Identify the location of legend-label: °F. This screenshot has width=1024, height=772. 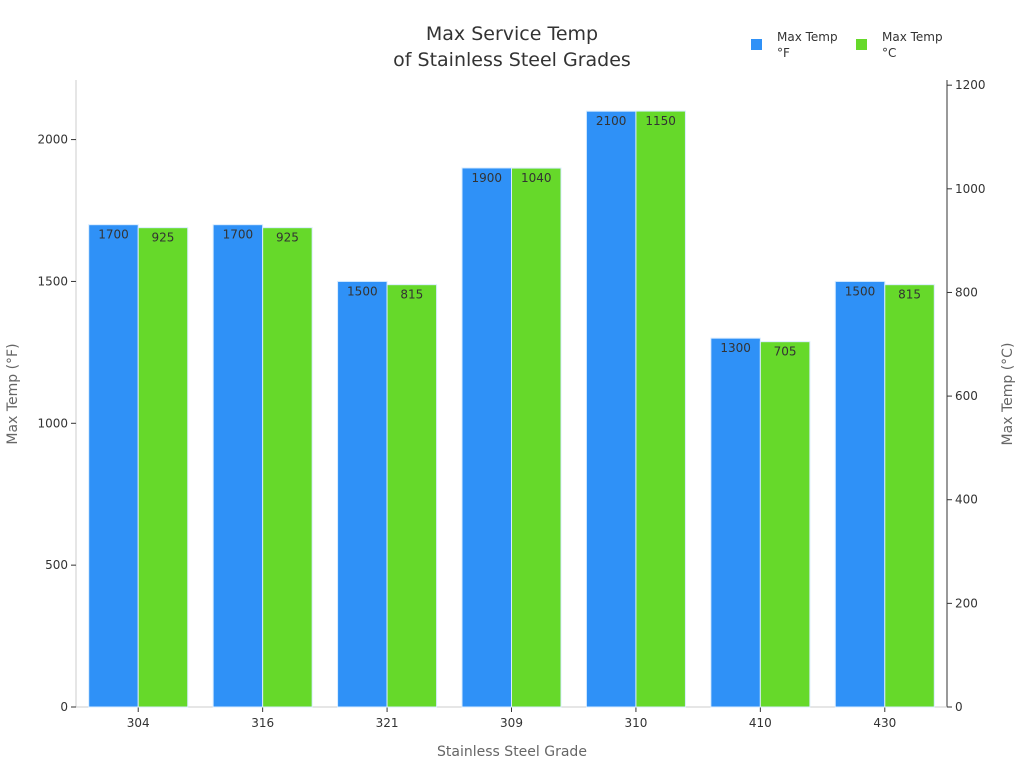
(783, 53).